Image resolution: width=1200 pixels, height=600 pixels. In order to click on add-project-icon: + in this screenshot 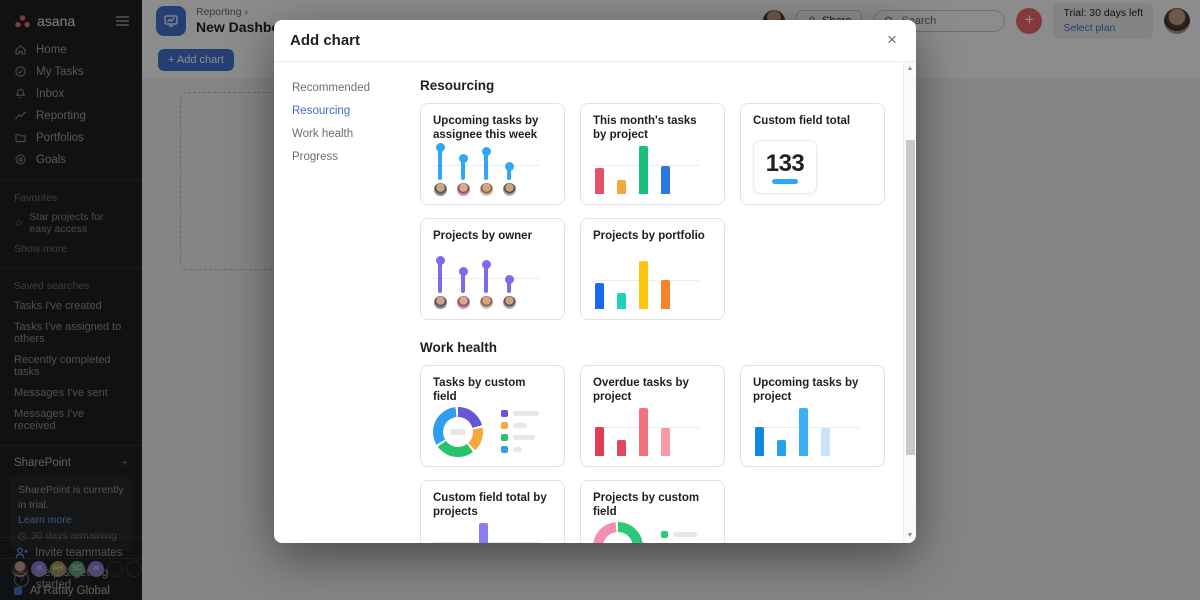, I will do `click(124, 463)`.